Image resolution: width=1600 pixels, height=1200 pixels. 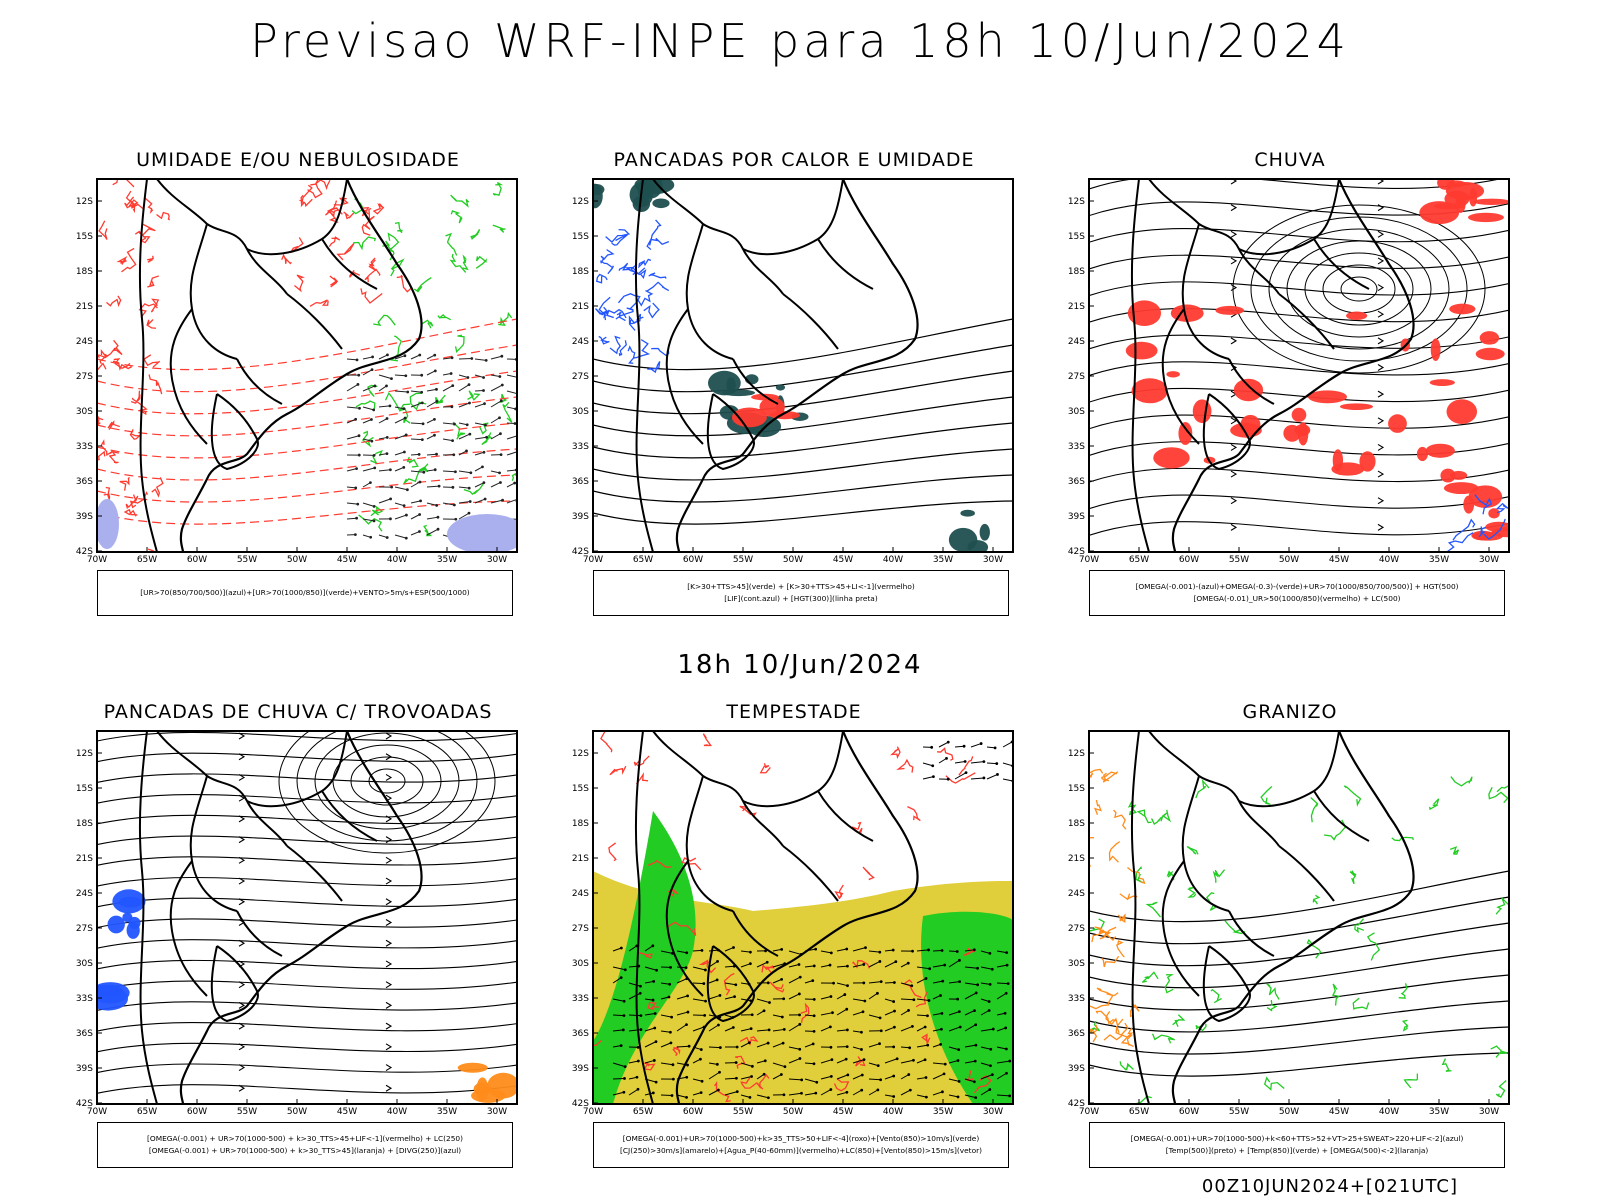 What do you see at coordinates (84, 482) in the screenshot?
I see `lat-tick-label: 36S` at bounding box center [84, 482].